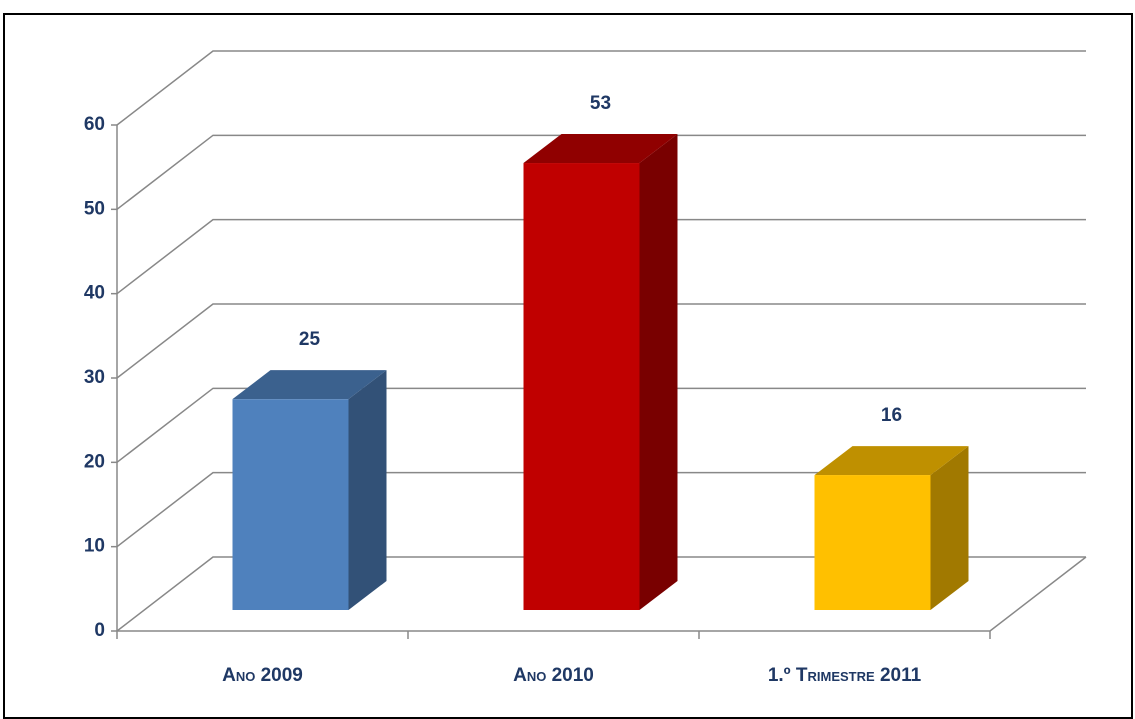 The height and width of the screenshot is (719, 1135). Describe the element at coordinates (310, 339) in the screenshot. I see `value-label: 25` at that location.